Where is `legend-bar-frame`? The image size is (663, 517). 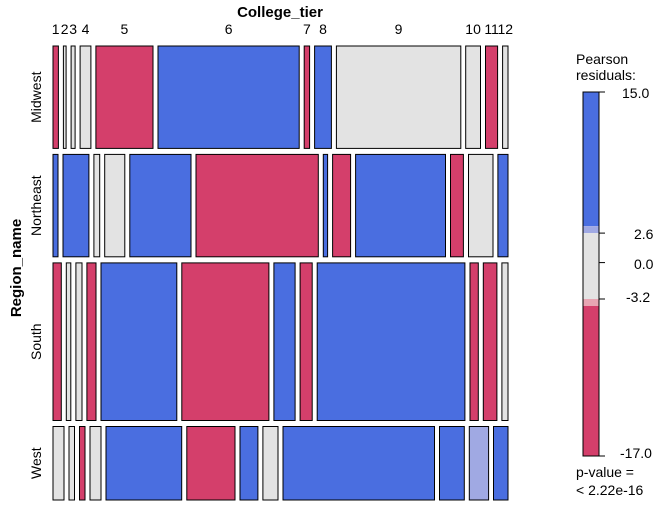
legend-bar-frame is located at coordinates (591, 274).